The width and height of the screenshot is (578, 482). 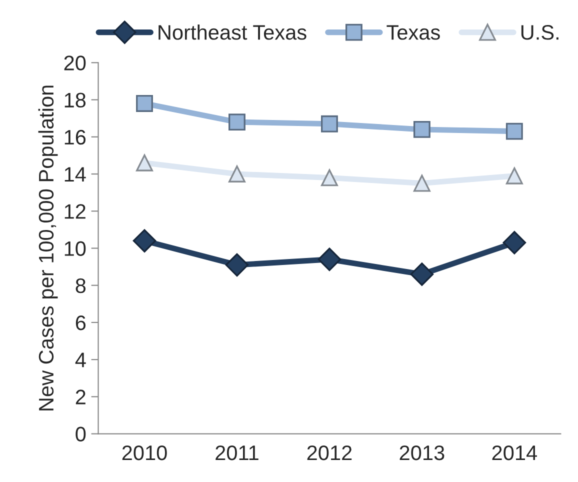 What do you see at coordinates (81, 286) in the screenshot?
I see `y-tick-label: 8` at bounding box center [81, 286].